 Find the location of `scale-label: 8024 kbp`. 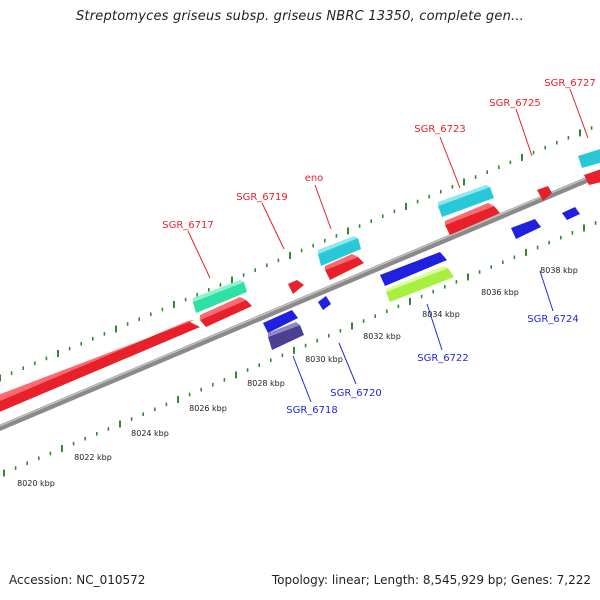

scale-label: 8024 kbp is located at coordinates (150, 433).